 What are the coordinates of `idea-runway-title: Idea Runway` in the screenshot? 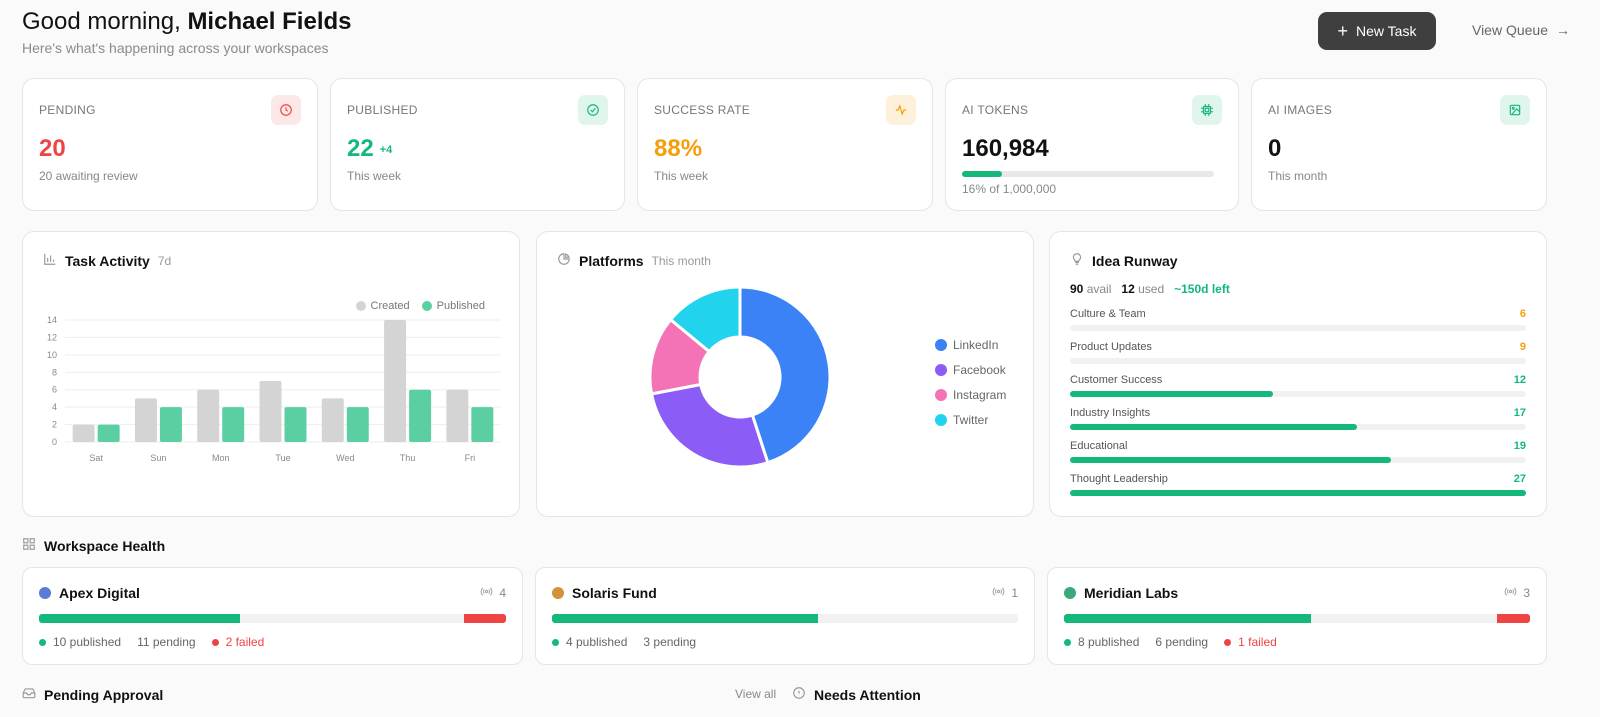 It's located at (1135, 260).